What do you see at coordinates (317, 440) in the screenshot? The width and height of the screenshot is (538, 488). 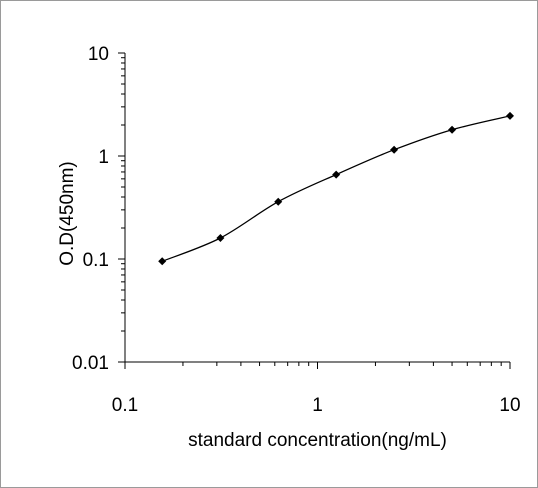 I see `x-axis-title: standard concentration(ng/mL)` at bounding box center [317, 440].